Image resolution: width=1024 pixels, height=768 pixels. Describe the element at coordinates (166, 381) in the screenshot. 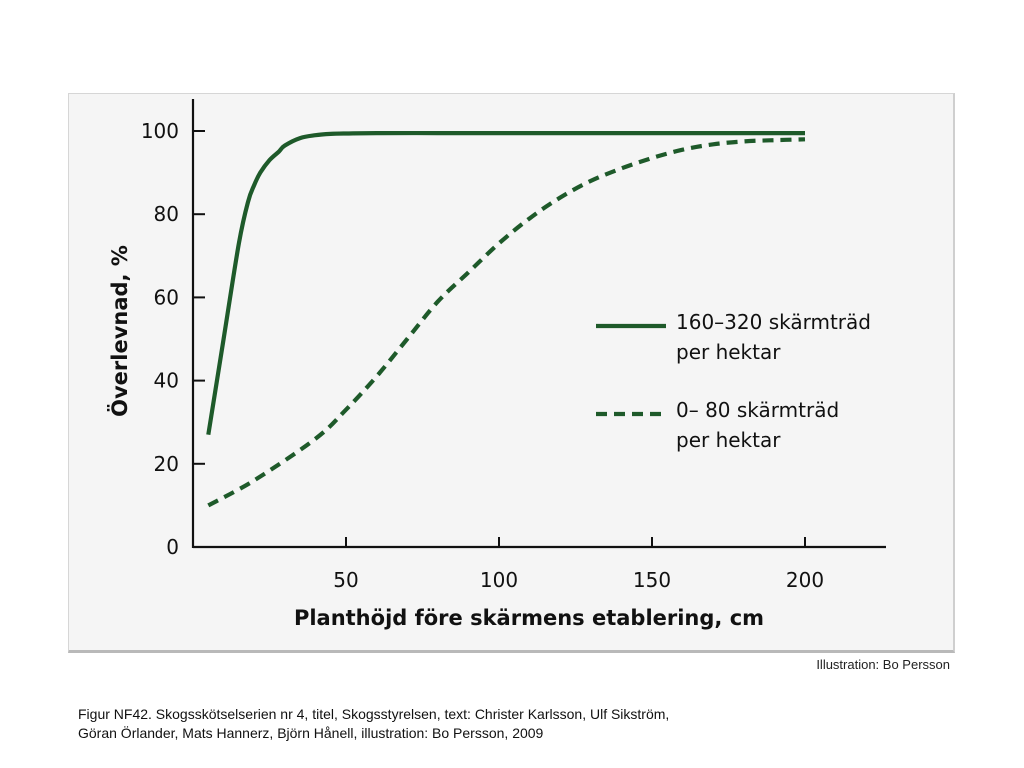

I see `y-tick-label: 40` at that location.